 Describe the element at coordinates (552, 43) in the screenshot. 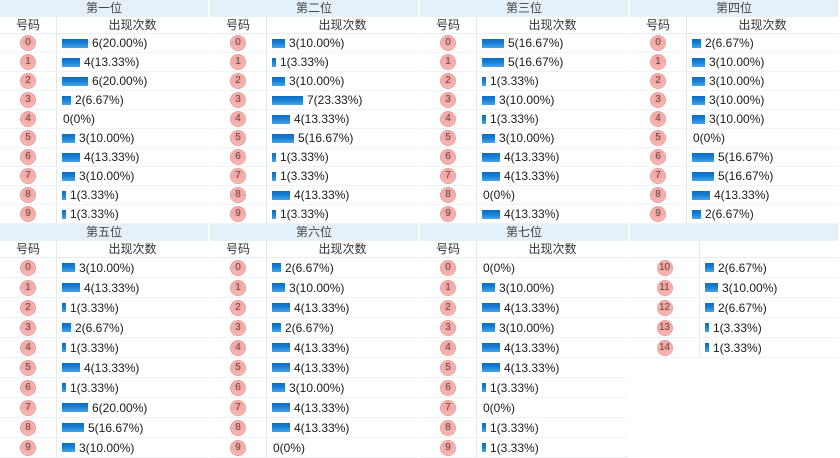

I see `frequency-cell: 5(16.67%)` at that location.